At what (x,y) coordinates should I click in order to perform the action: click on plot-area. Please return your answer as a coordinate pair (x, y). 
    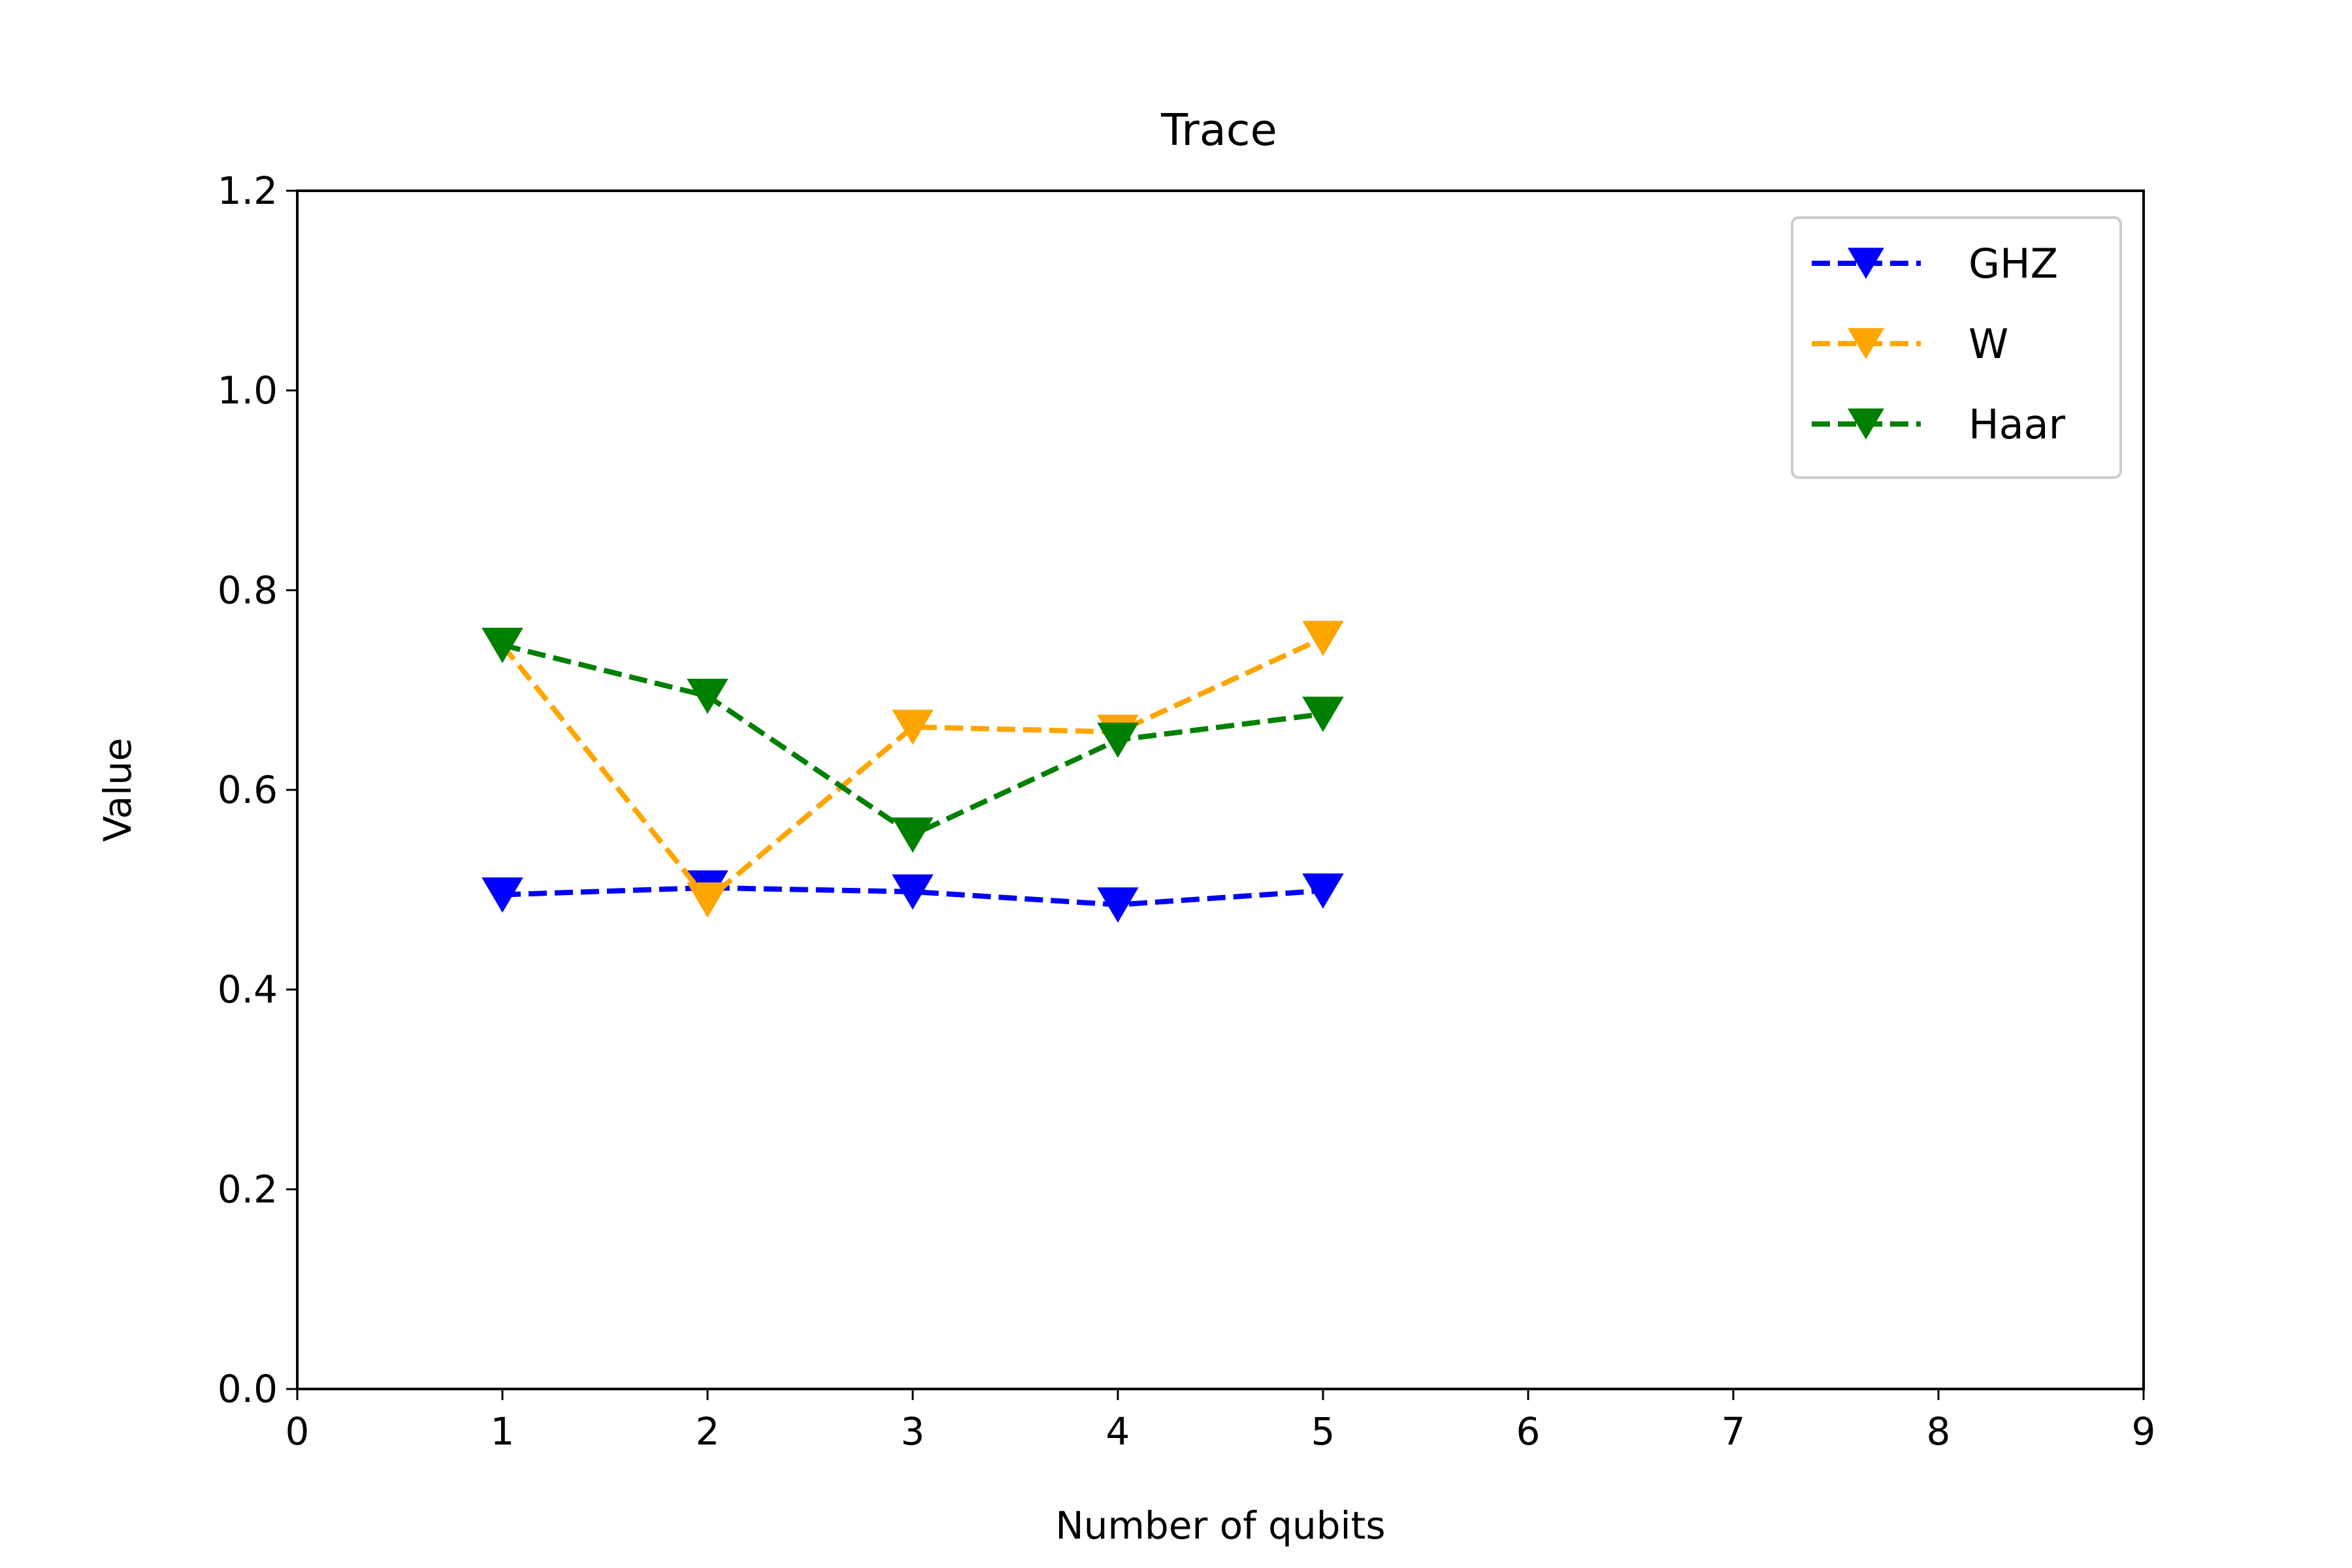
    Looking at the image, I should click on (913, 772).